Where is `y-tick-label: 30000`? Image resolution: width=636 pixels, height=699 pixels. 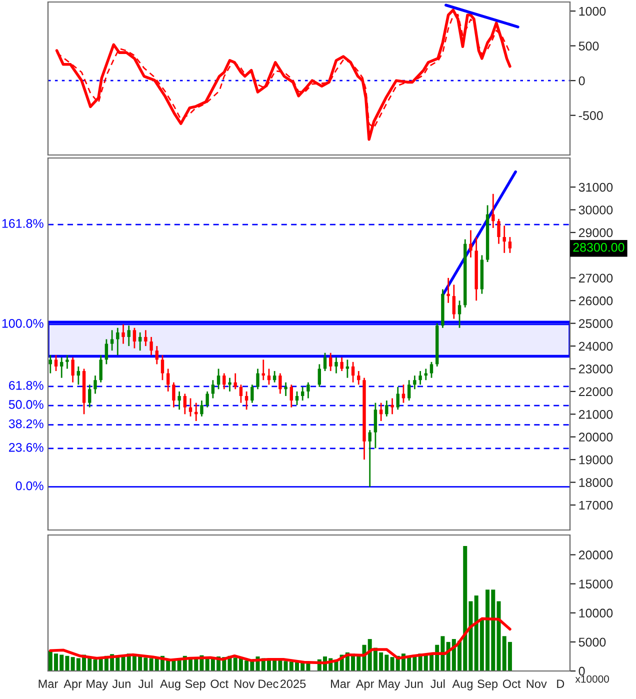 y-tick-label: 30000 is located at coordinates (595, 210).